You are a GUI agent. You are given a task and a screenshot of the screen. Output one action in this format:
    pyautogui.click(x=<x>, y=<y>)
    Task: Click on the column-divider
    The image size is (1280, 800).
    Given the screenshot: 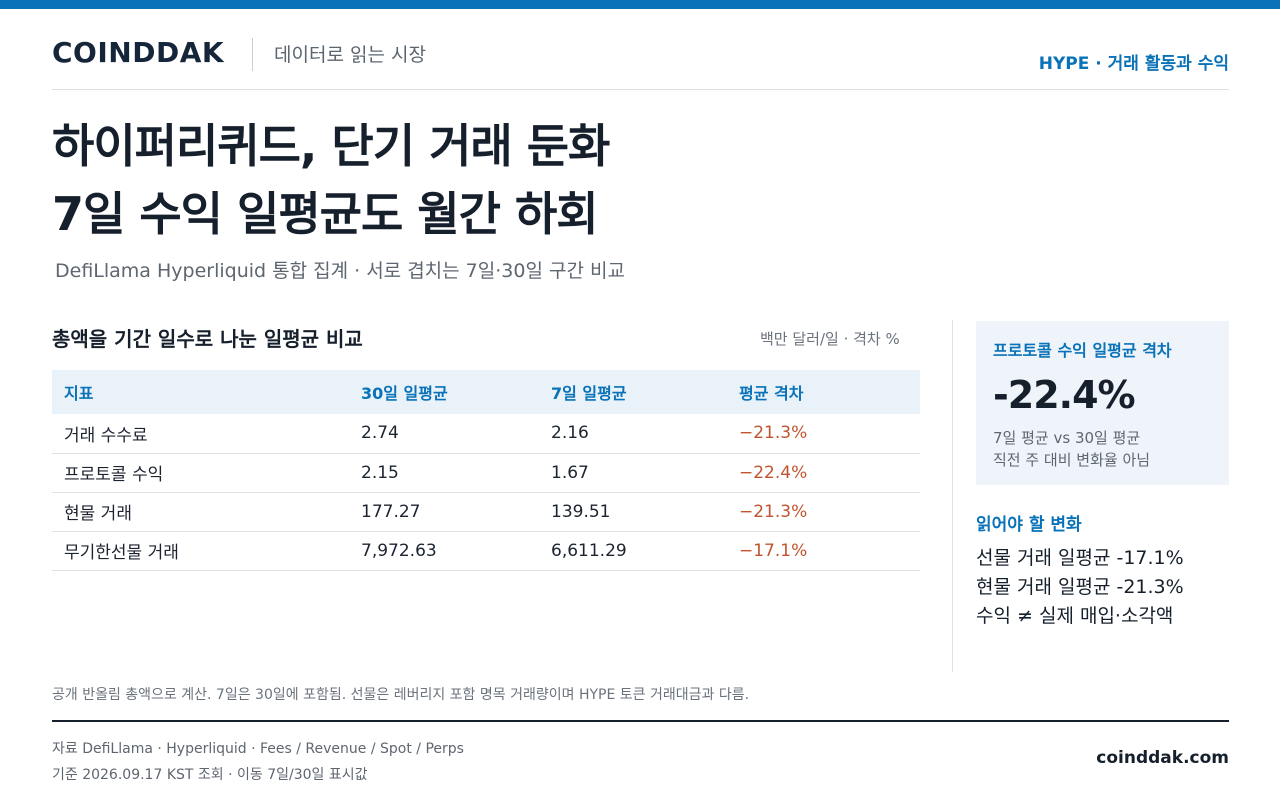 What is the action you would take?
    pyautogui.click(x=952, y=496)
    